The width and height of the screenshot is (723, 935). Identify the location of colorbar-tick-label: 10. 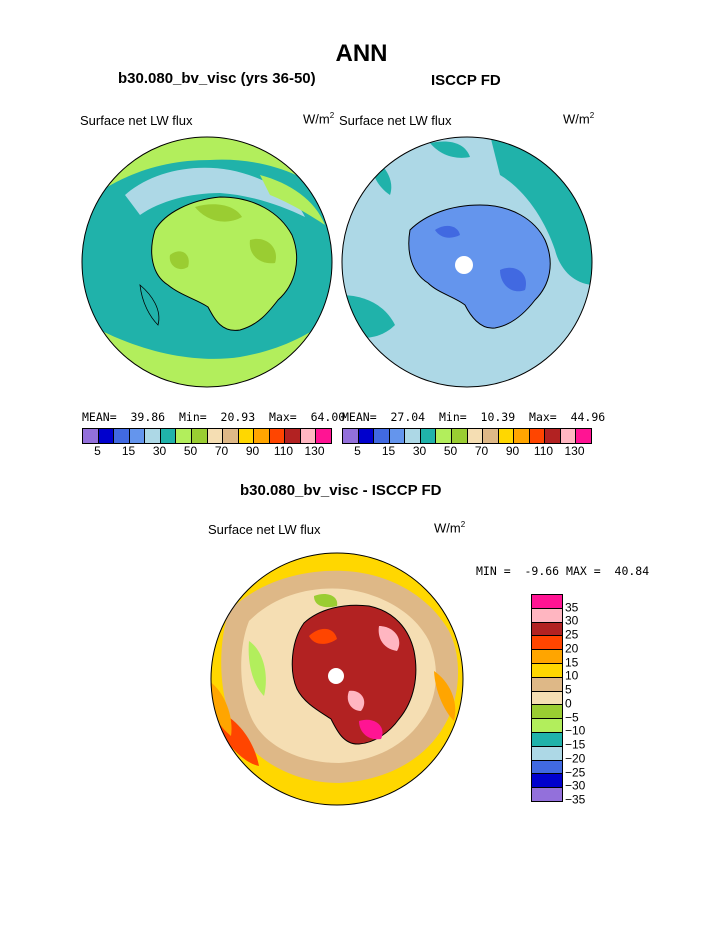
(572, 675).